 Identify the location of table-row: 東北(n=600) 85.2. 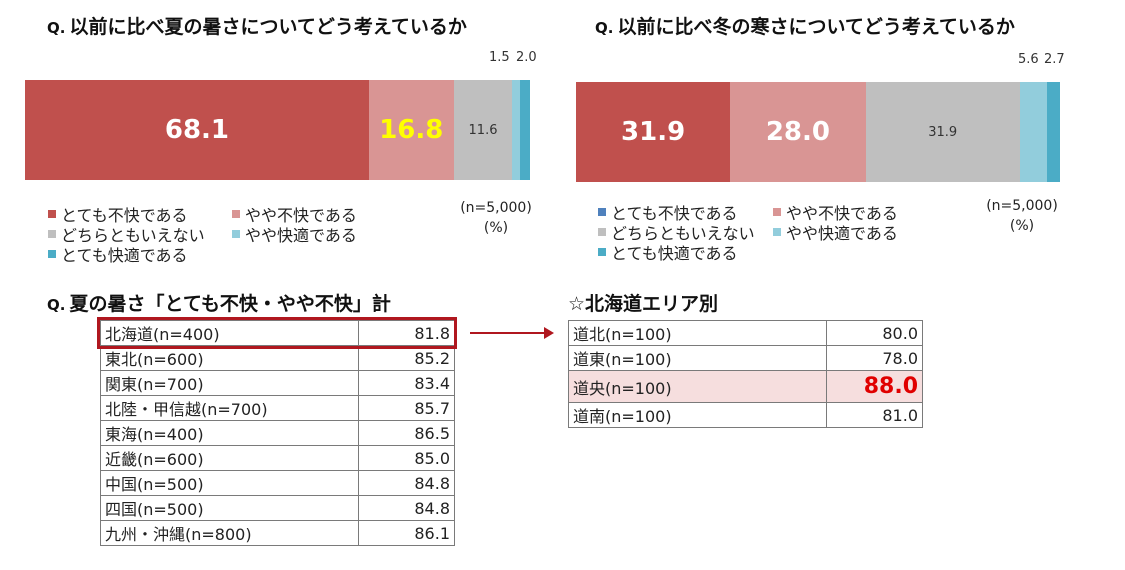
(277, 358).